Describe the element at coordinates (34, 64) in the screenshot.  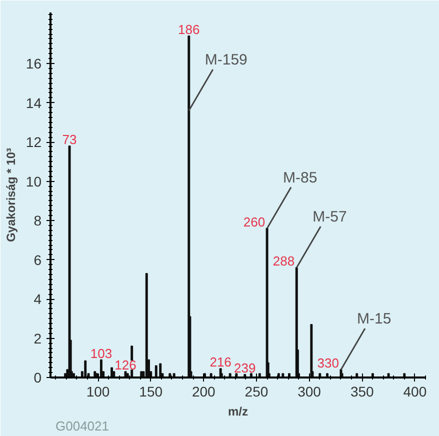
I see `y-tick-label: 16` at that location.